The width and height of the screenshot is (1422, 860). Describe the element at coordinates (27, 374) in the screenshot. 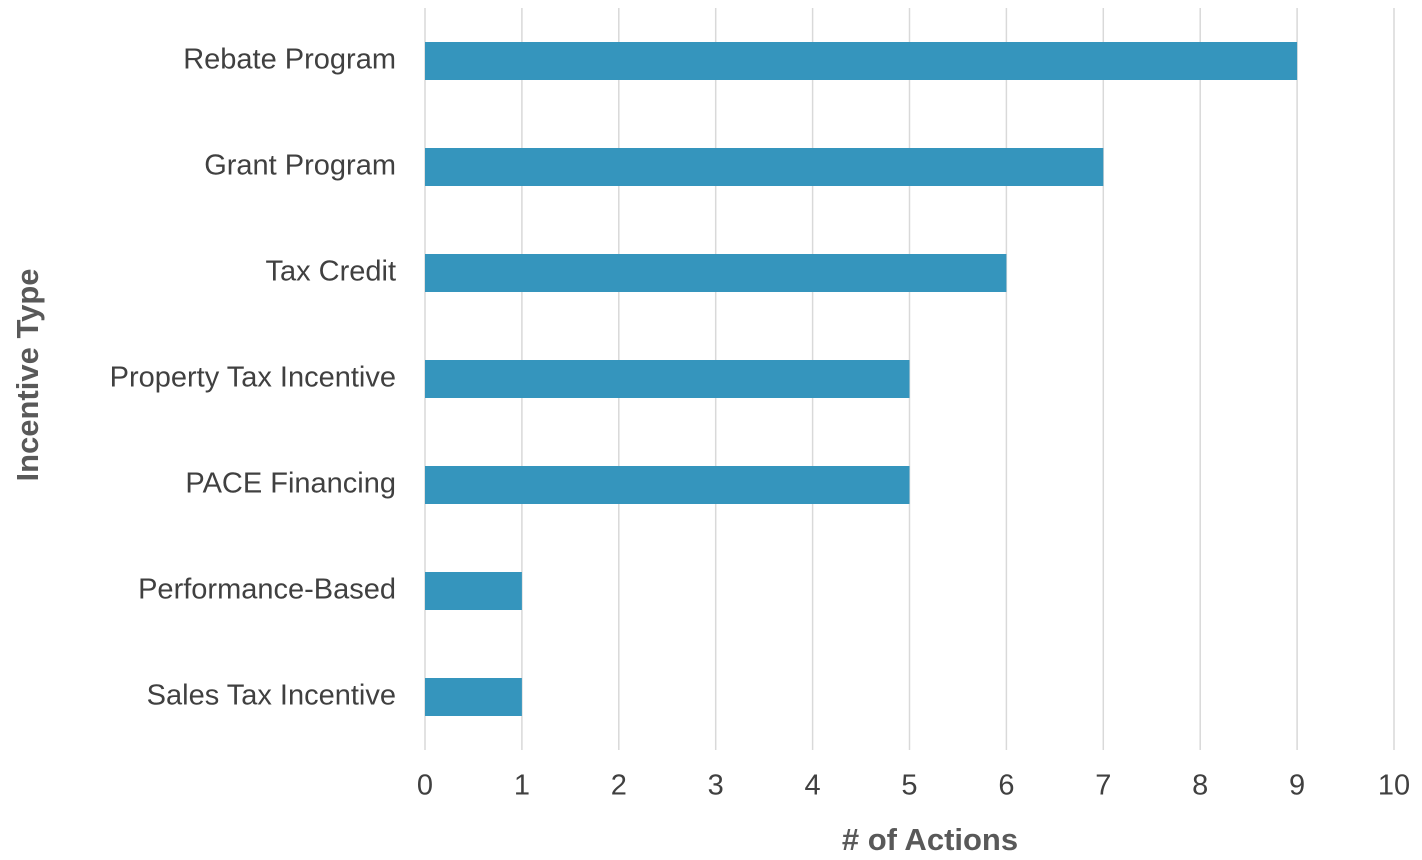

I see `y-axis-title: Incentive Type` at that location.